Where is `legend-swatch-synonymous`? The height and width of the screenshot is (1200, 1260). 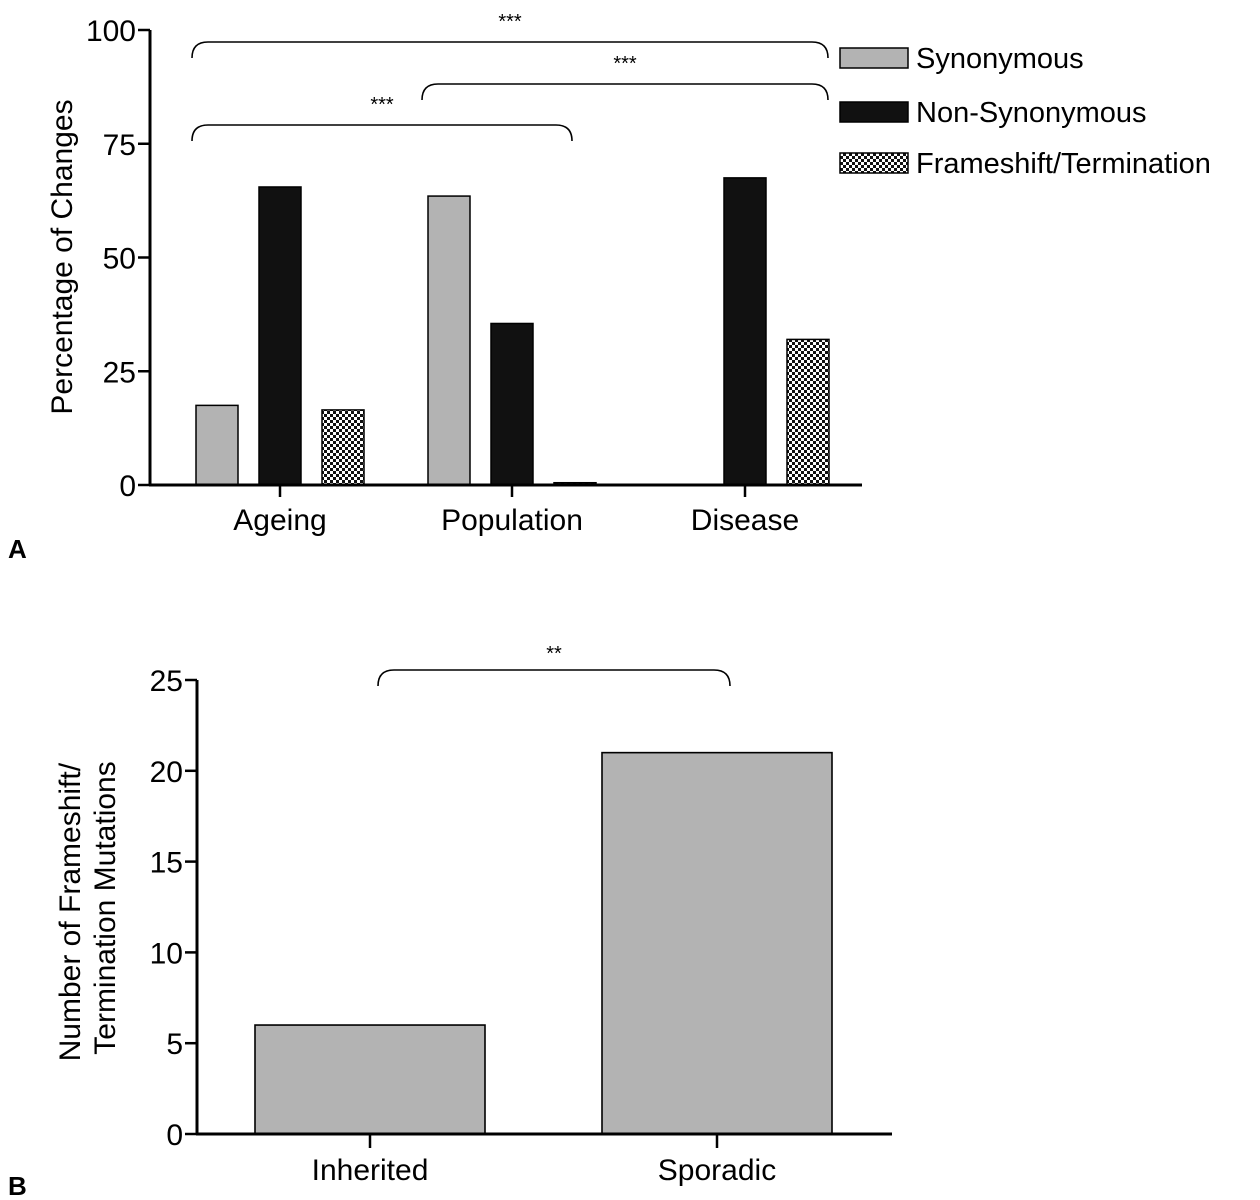 legend-swatch-synonymous is located at coordinates (874, 58).